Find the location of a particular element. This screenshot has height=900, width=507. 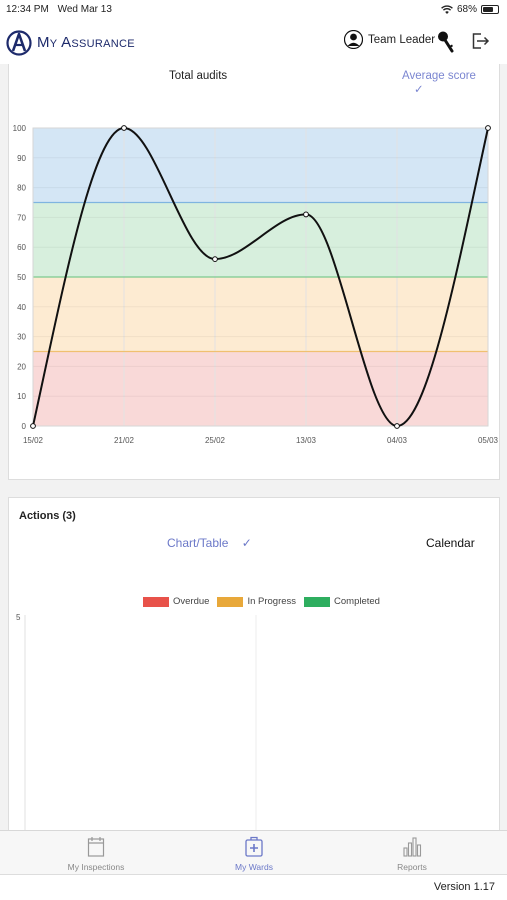

y-tick-label: 40 is located at coordinates (21, 307).